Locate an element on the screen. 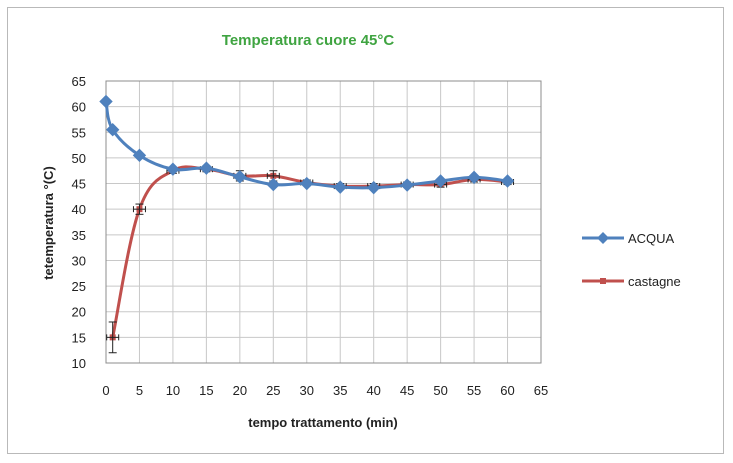 The height and width of the screenshot is (463, 733). y-tick-label: 40 is located at coordinates (79, 209).